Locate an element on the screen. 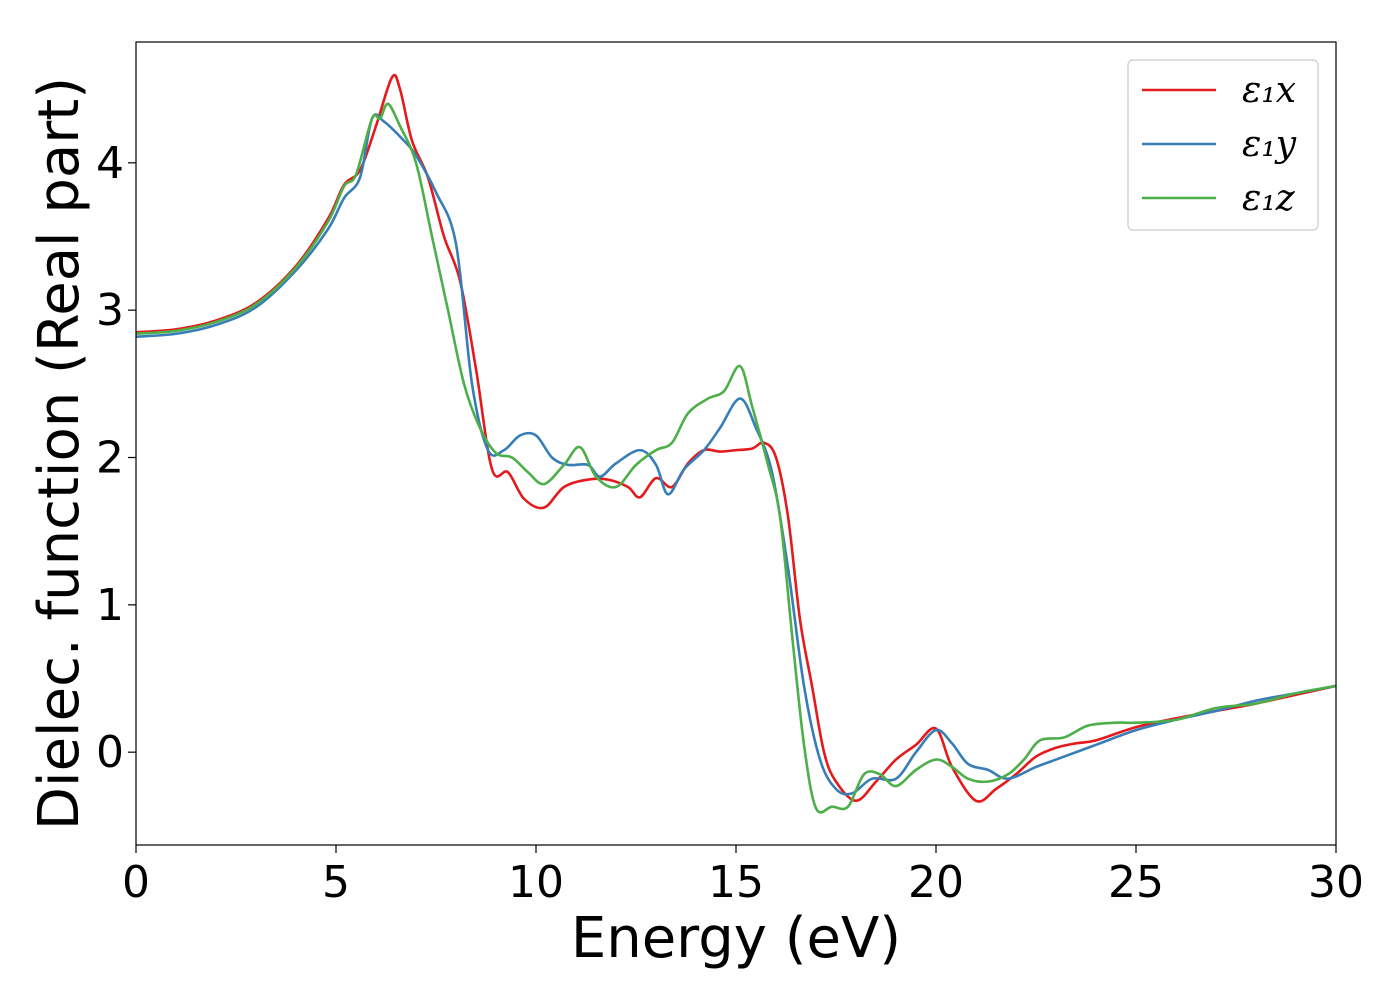 This screenshot has width=1400, height=1000. x-axis-title: Energy (eV) is located at coordinates (736, 938).